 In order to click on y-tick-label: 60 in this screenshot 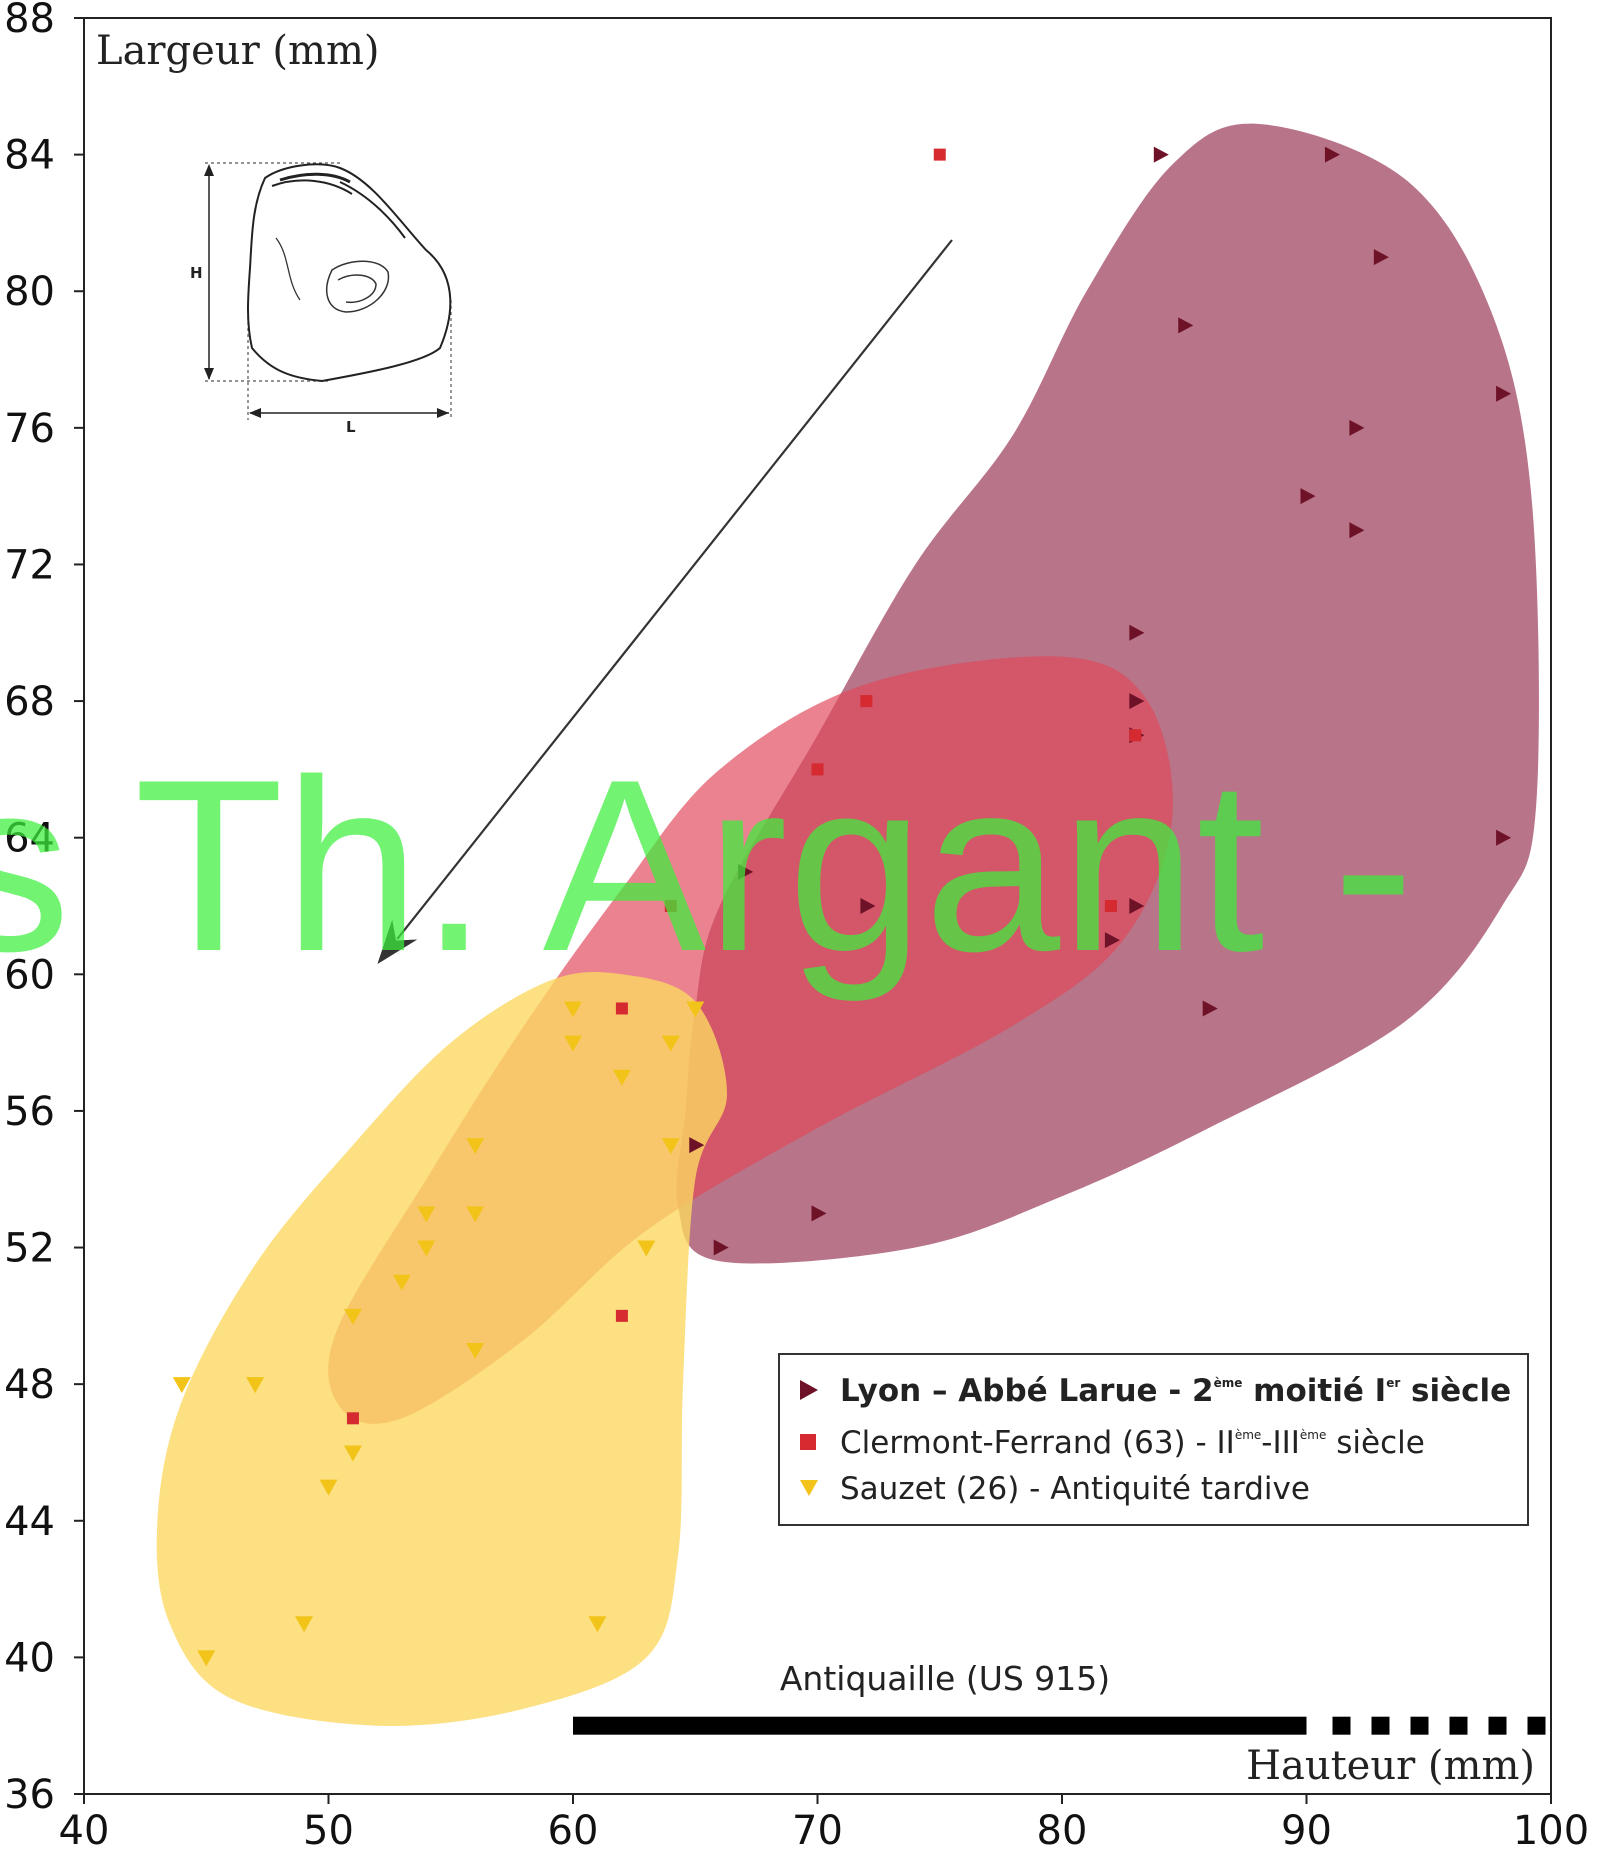, I will do `click(29, 975)`.